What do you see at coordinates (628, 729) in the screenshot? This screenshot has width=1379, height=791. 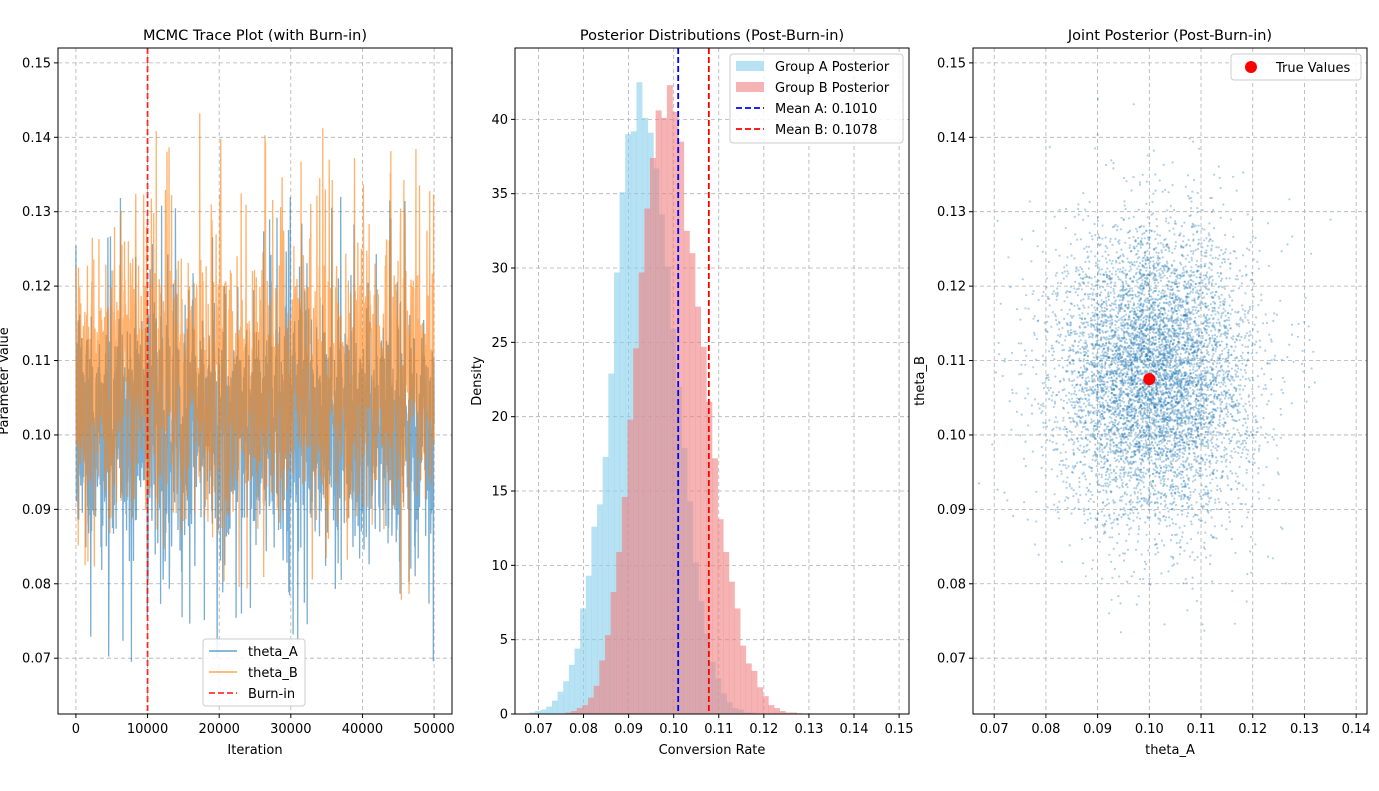 I see `hist-xtick-label: 0.09` at bounding box center [628, 729].